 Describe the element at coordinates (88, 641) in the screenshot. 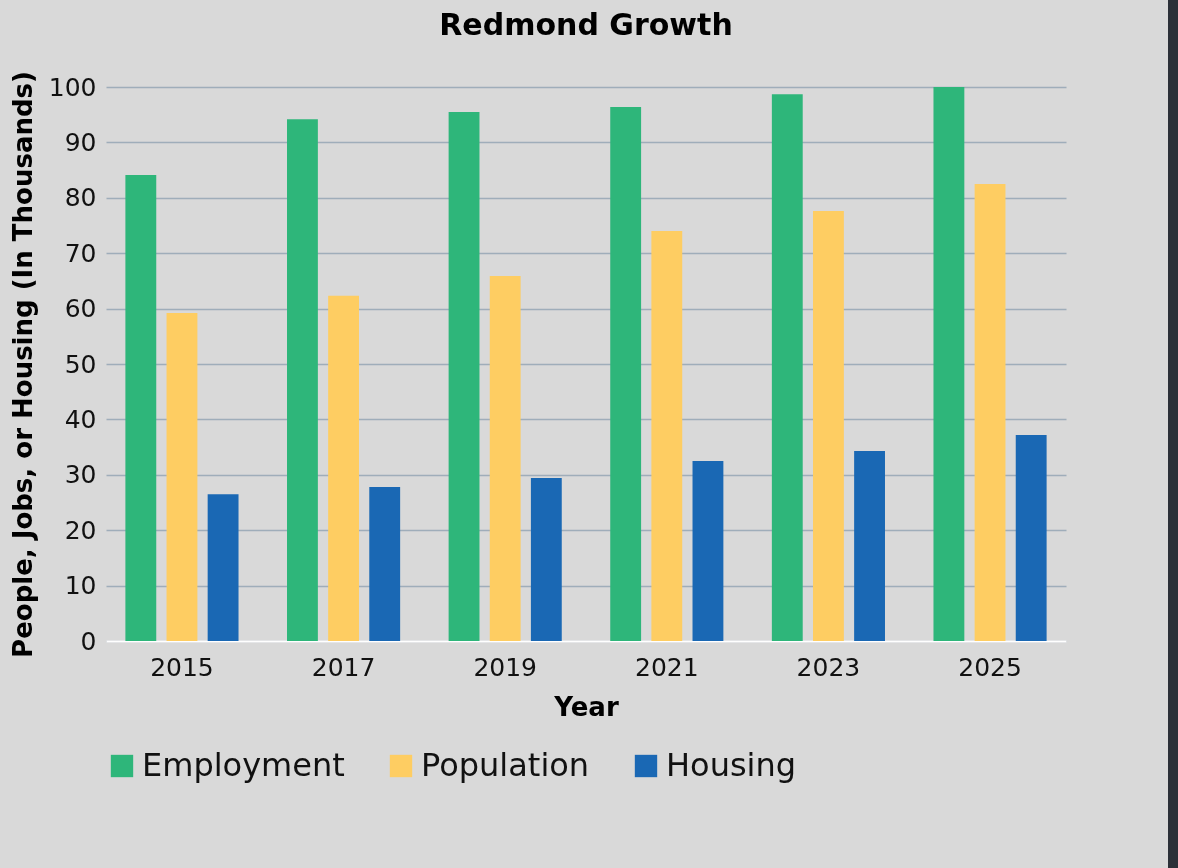

I see `y-tick-label: 0` at that location.